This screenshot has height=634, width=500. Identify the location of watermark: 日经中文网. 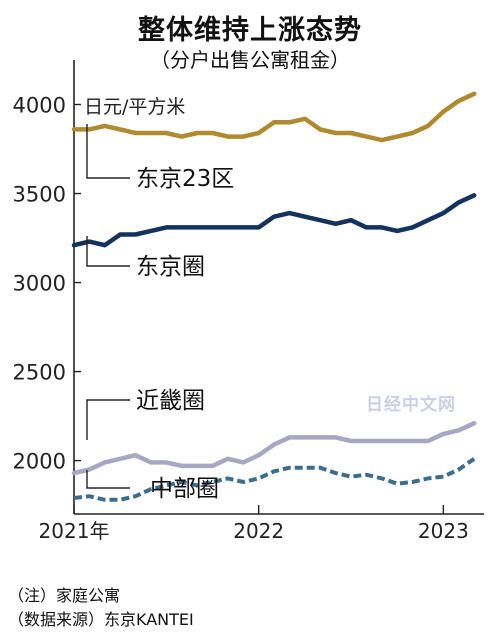
(411, 404).